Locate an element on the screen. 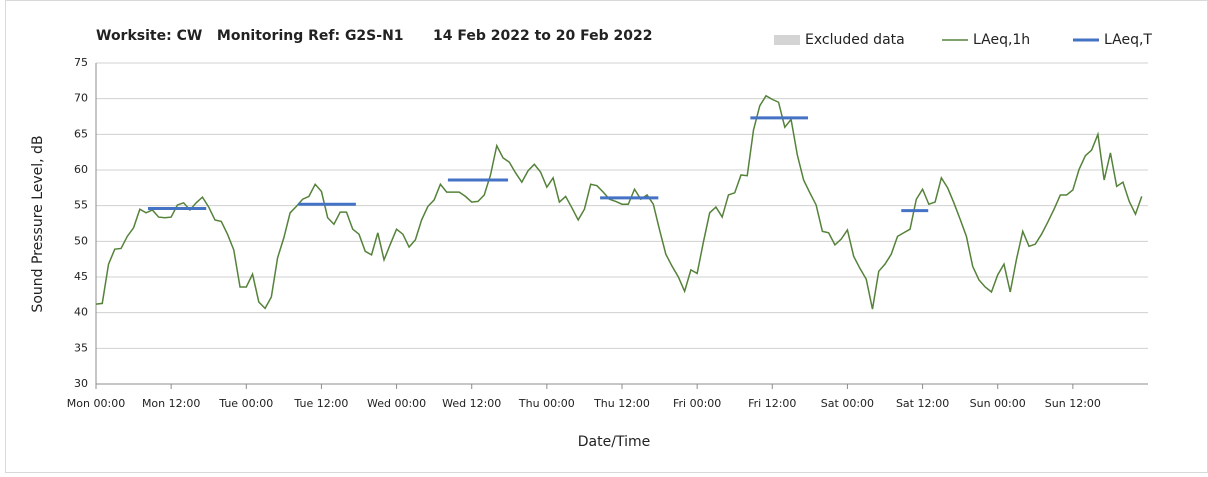 Image resolution: width=1208 pixels, height=477 pixels. chart-title: Worksite: CW Monitoring Ref: G2S-N1 is located at coordinates (250, 36).